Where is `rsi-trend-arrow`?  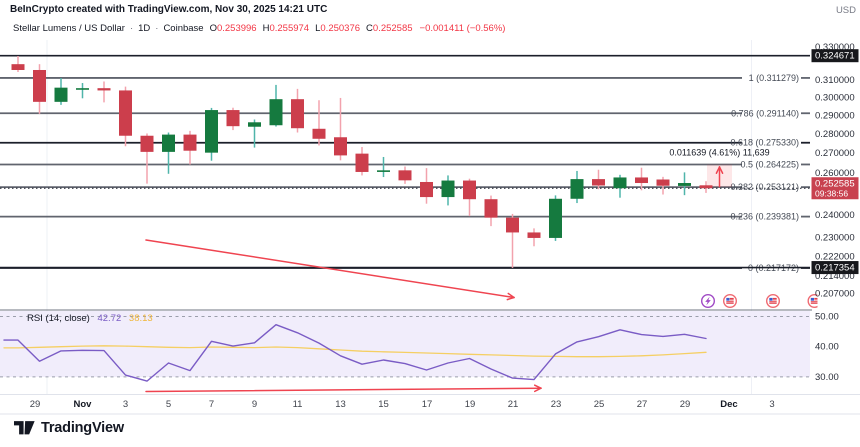
rsi-trend-arrow is located at coordinates (343, 388).